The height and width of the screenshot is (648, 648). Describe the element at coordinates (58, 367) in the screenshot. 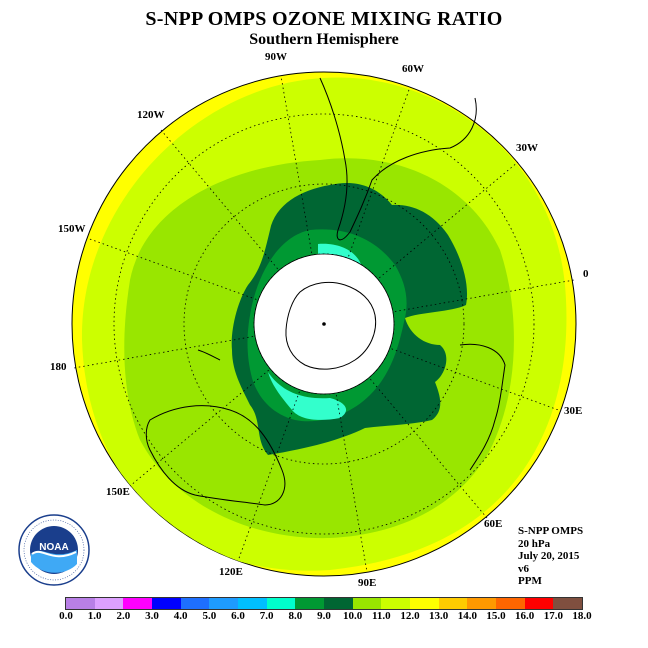

I see `lon-label-180: 180` at that location.